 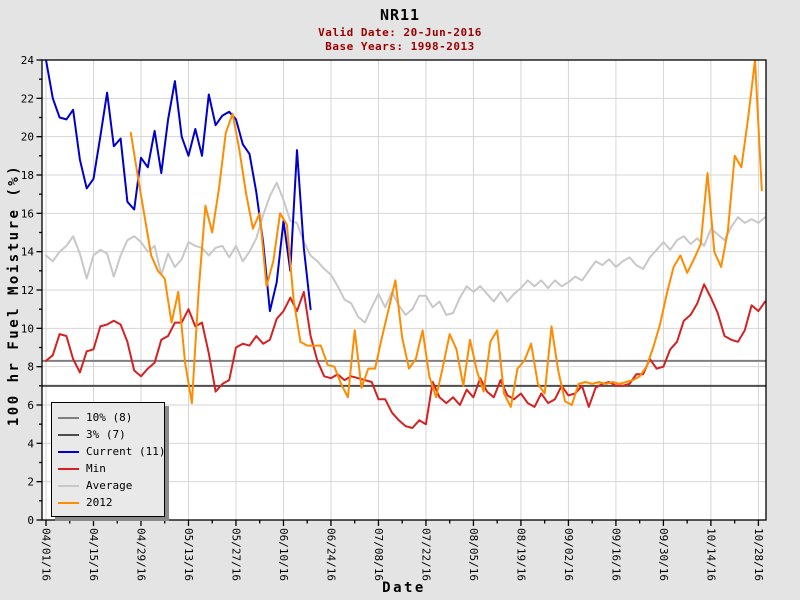 I want to click on svg-text: 04/01/16, so click(x=46, y=554).